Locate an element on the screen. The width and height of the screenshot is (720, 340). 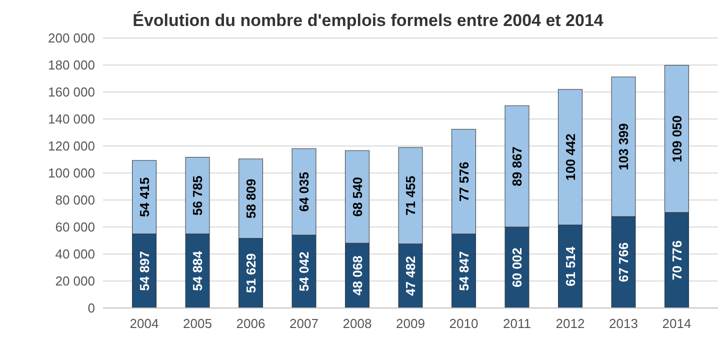
y-tick-label: 60 000 is located at coordinates (75, 227).